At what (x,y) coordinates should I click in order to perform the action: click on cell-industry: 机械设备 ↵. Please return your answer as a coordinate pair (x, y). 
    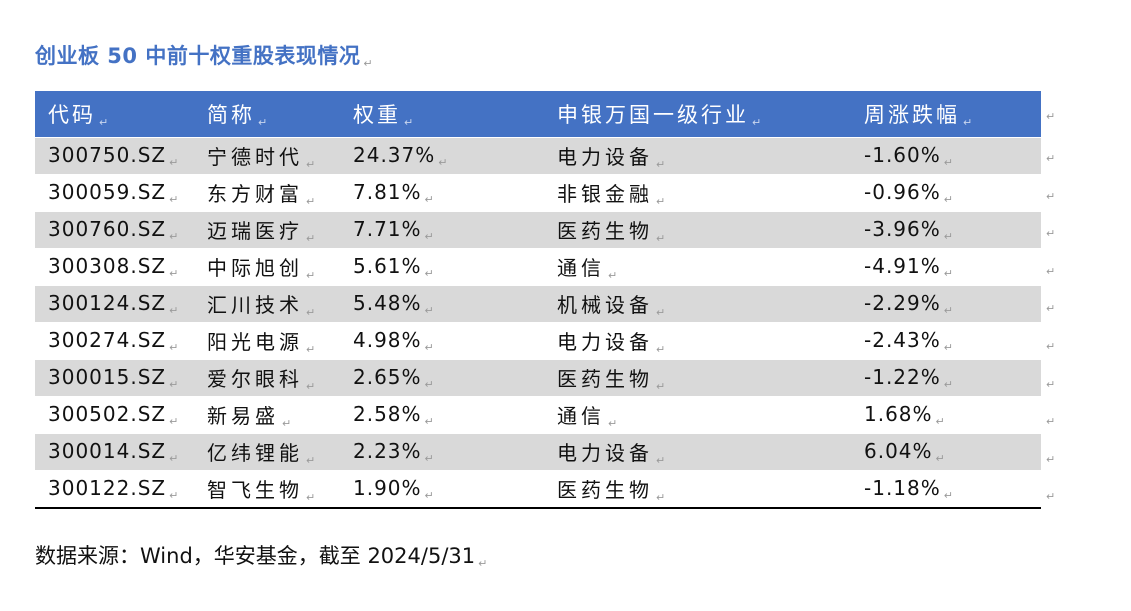
    Looking at the image, I should click on (709, 304).